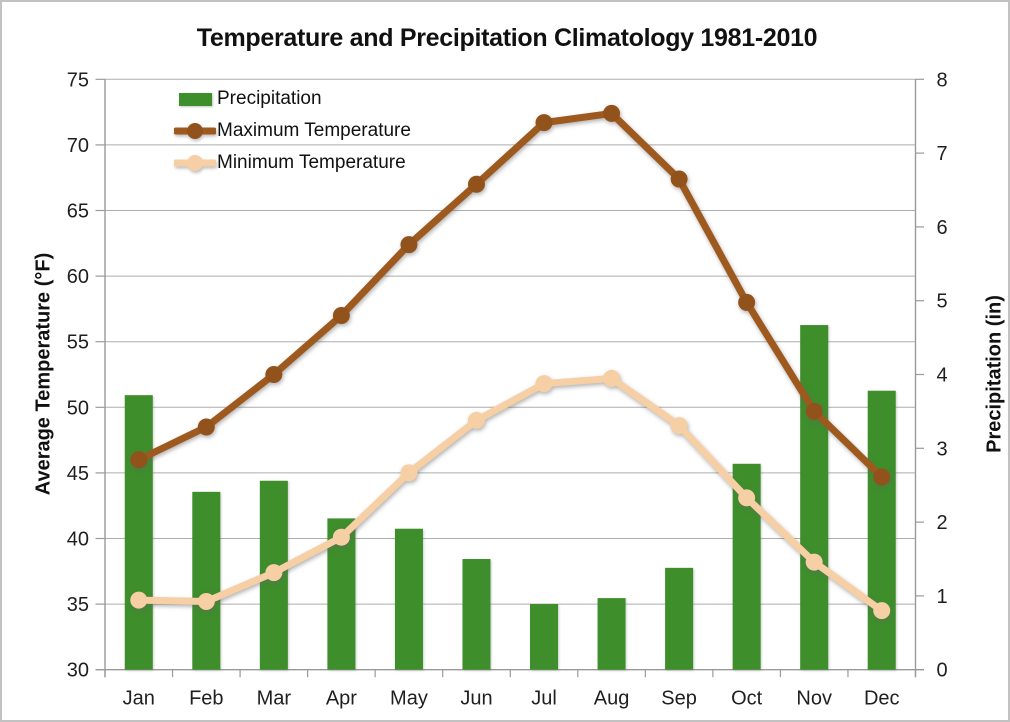 This screenshot has width=1010, height=722. What do you see at coordinates (78, 277) in the screenshot?
I see `left-axis-tick-label-60: 60` at bounding box center [78, 277].